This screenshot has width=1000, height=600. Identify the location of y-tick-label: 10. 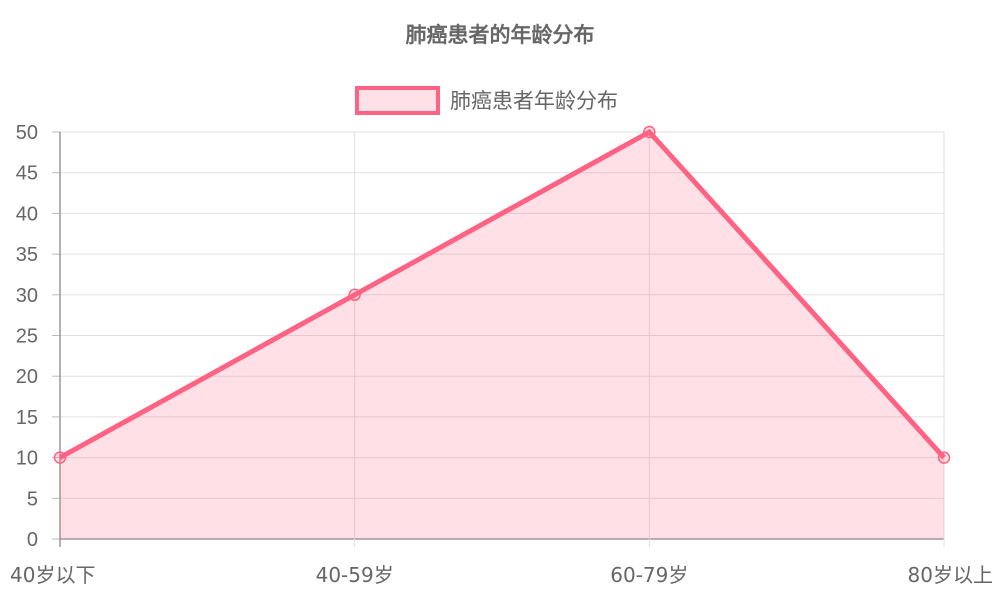
(27, 459).